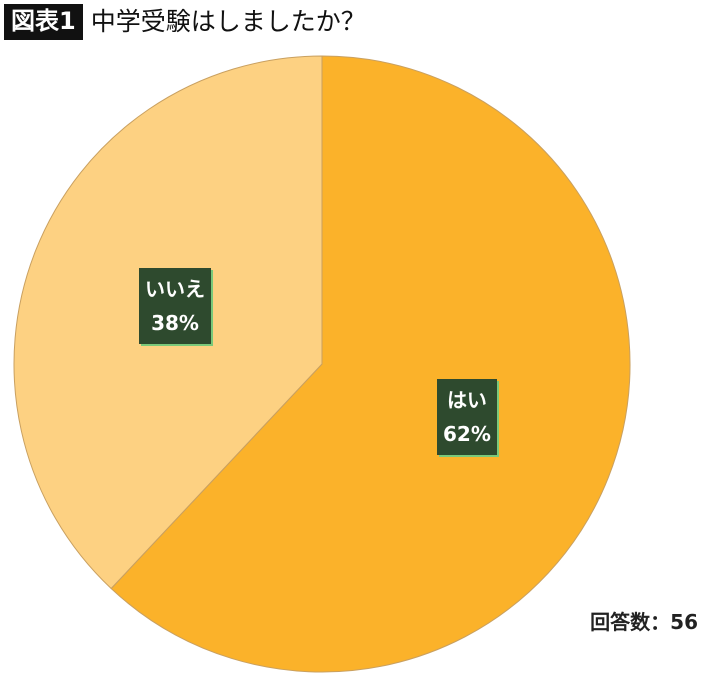 Image resolution: width=710 pixels, height=677 pixels. What do you see at coordinates (467, 434) in the screenshot?
I see `slice-percent-text: 62%` at bounding box center [467, 434].